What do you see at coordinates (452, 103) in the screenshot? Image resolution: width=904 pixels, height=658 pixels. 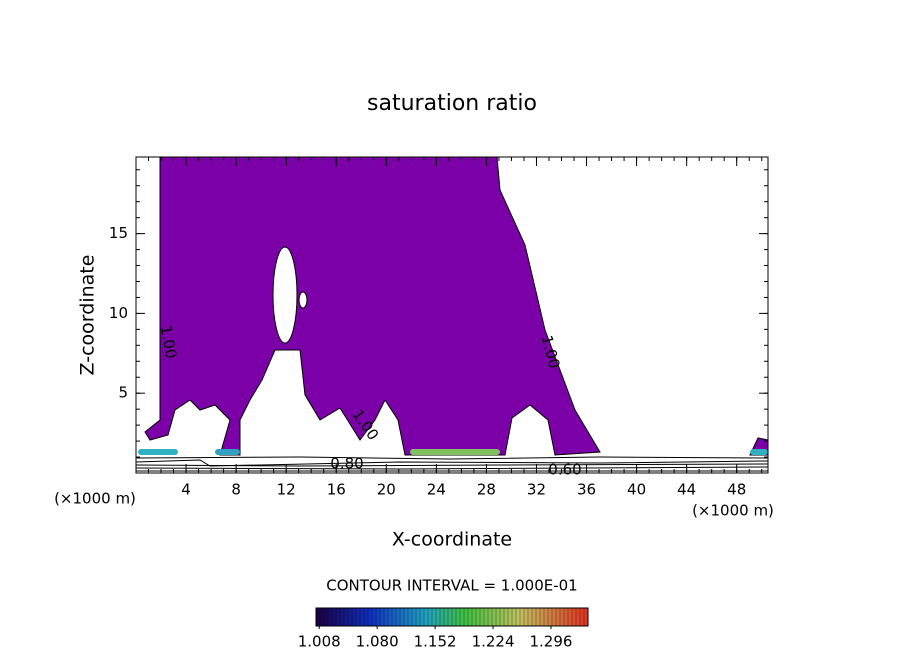 I see `chart-title: saturation ratio` at bounding box center [452, 103].